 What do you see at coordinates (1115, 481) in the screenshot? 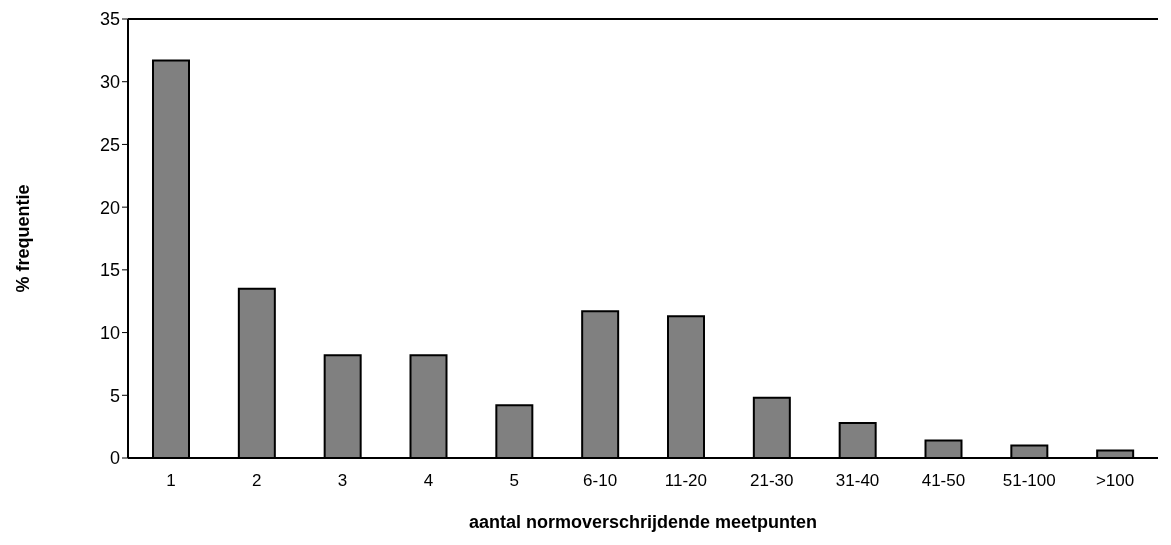
I see `x-tick-label: >100` at bounding box center [1115, 481].